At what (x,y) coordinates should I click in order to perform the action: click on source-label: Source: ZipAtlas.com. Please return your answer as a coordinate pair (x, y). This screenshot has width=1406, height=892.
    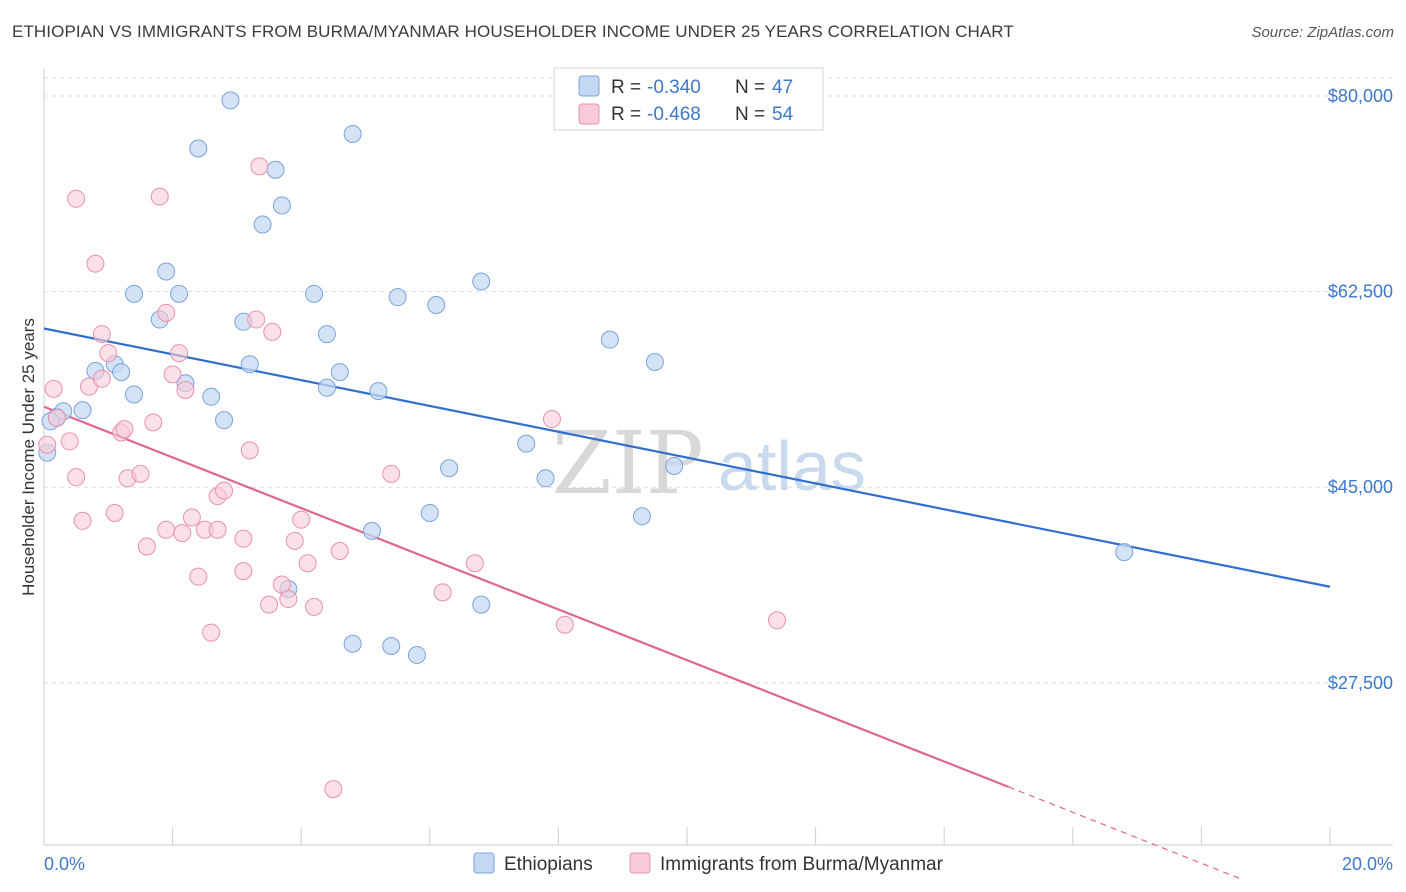
    Looking at the image, I should click on (1322, 32).